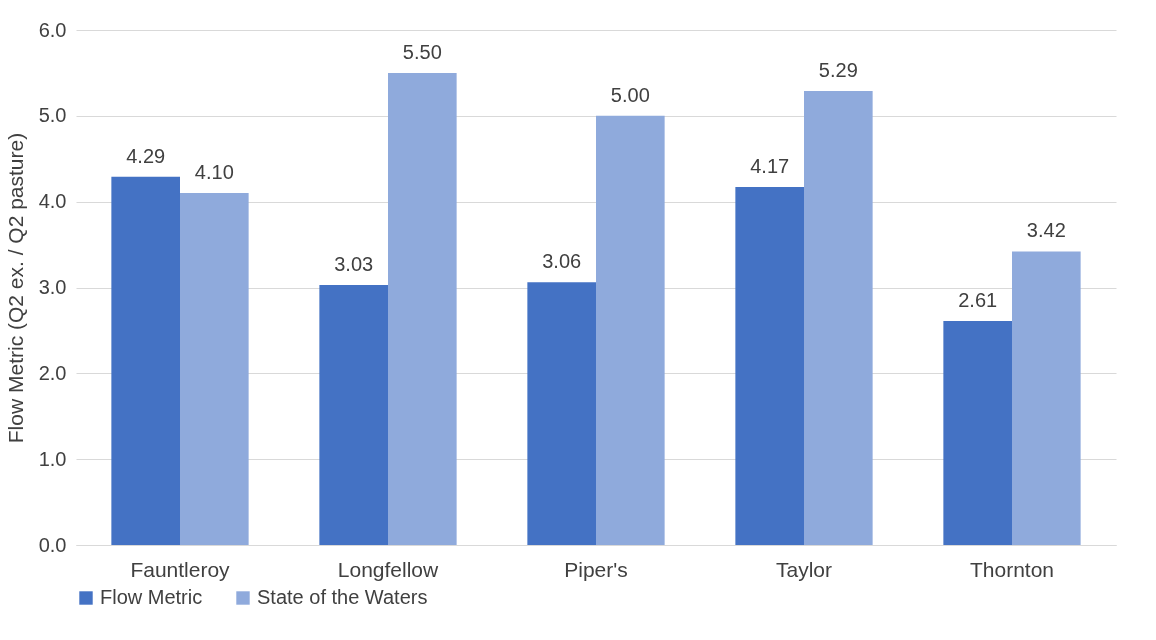  What do you see at coordinates (804, 569) in the screenshot?
I see `x-tick-label: Taylor` at bounding box center [804, 569].